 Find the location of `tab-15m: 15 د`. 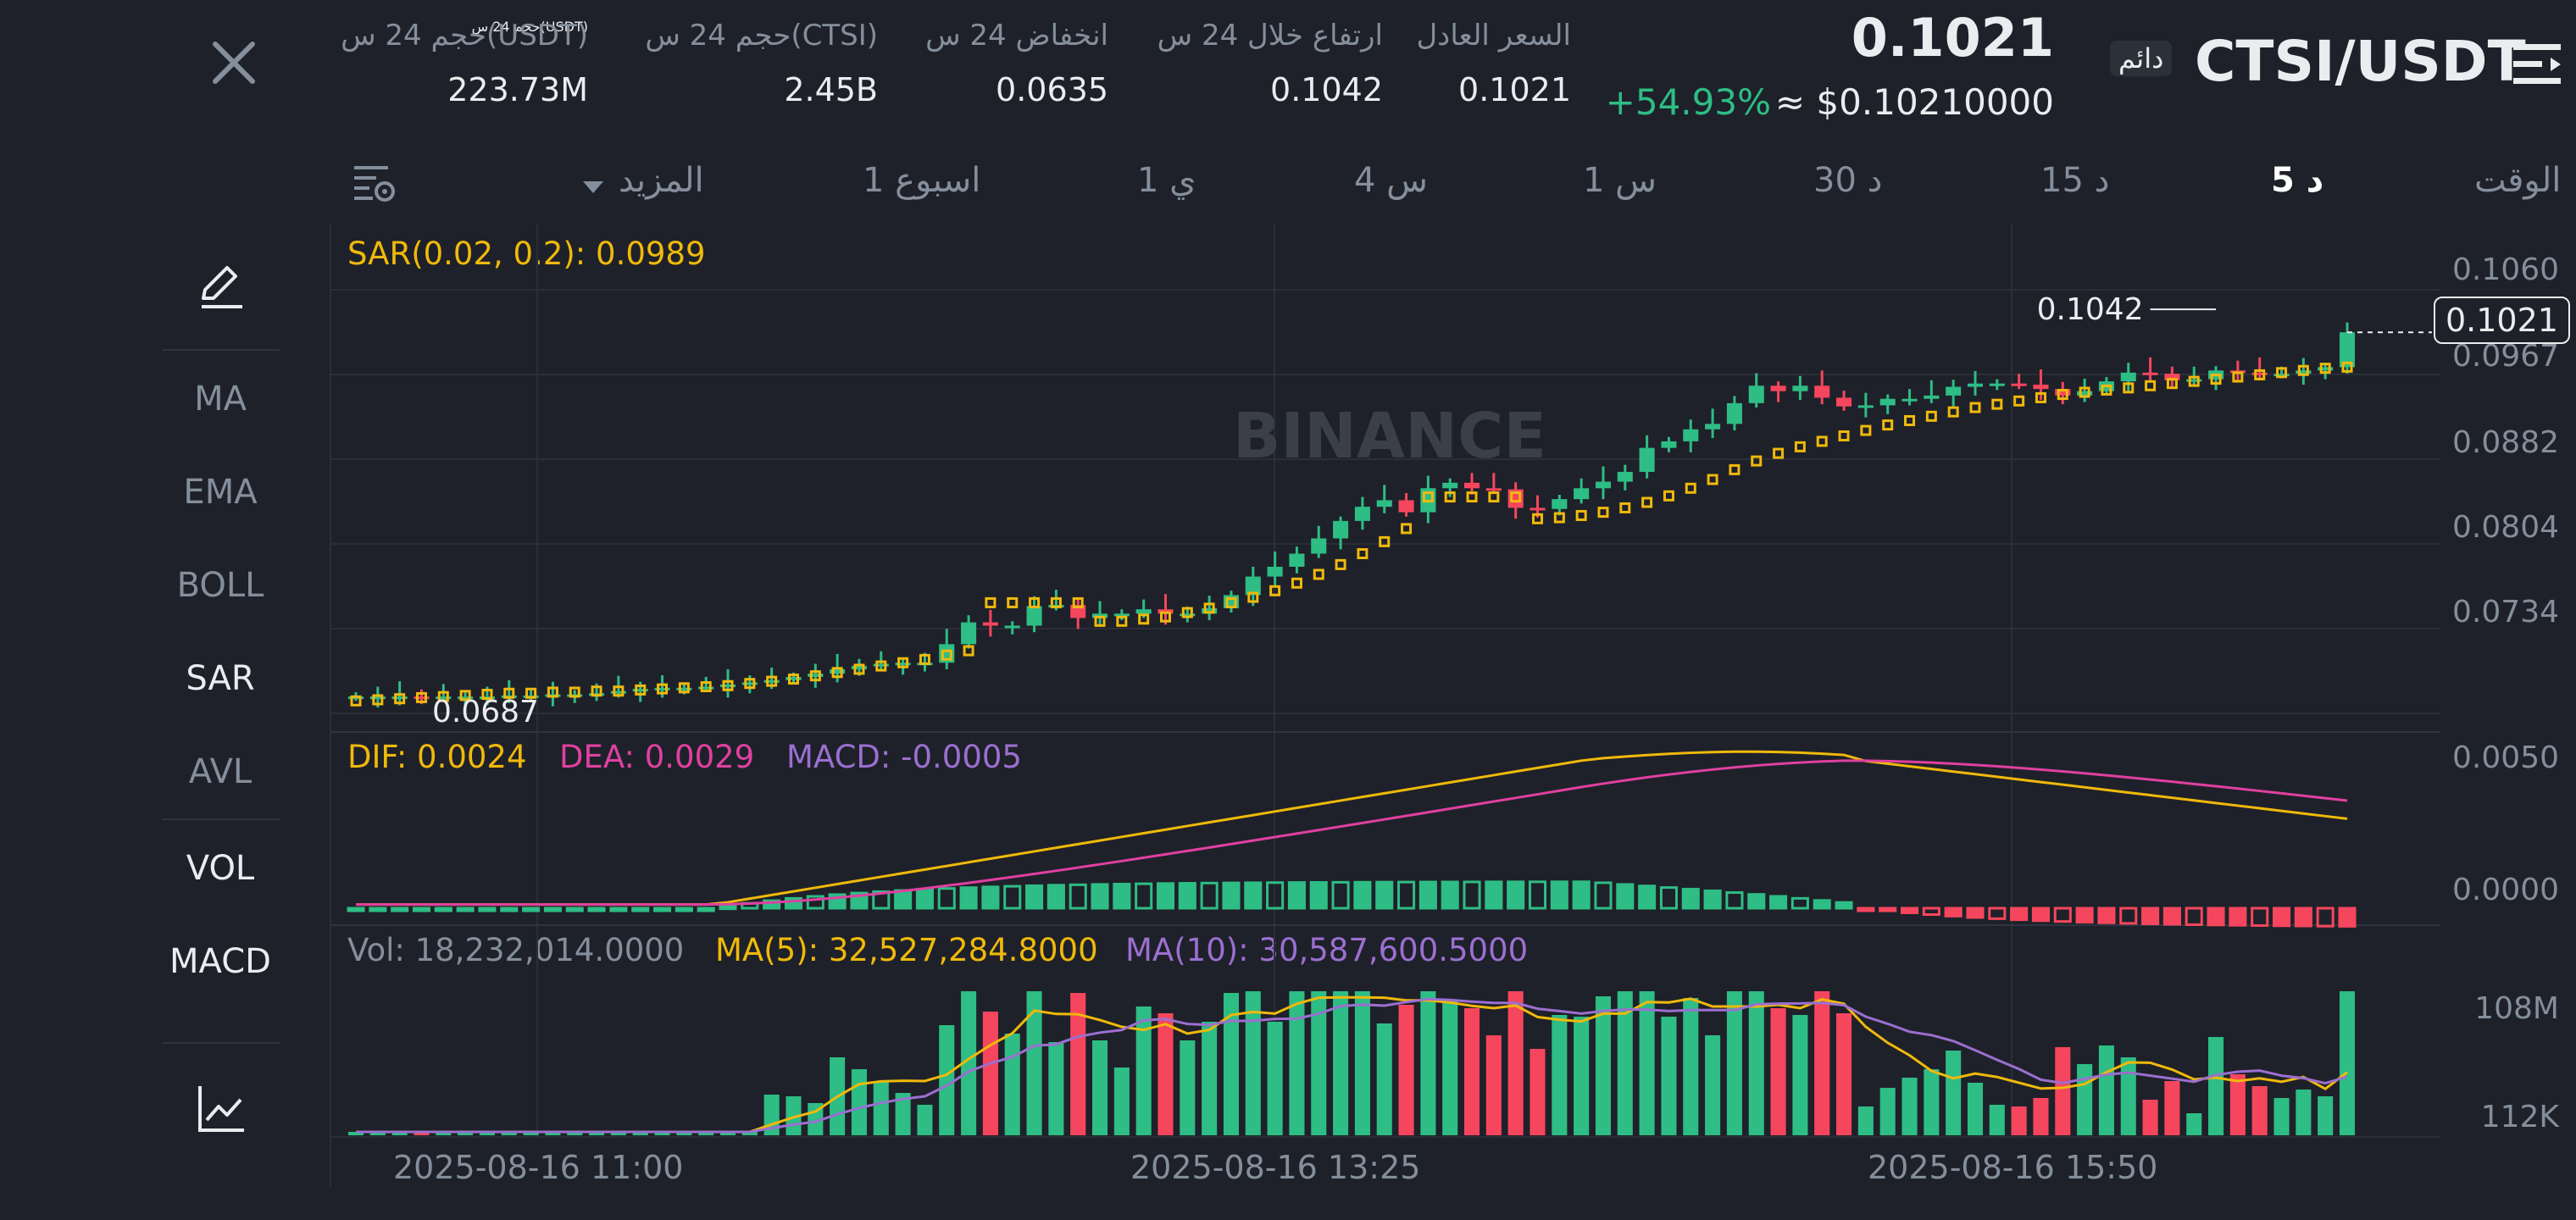

tab-15m: 15 د is located at coordinates (2075, 180).